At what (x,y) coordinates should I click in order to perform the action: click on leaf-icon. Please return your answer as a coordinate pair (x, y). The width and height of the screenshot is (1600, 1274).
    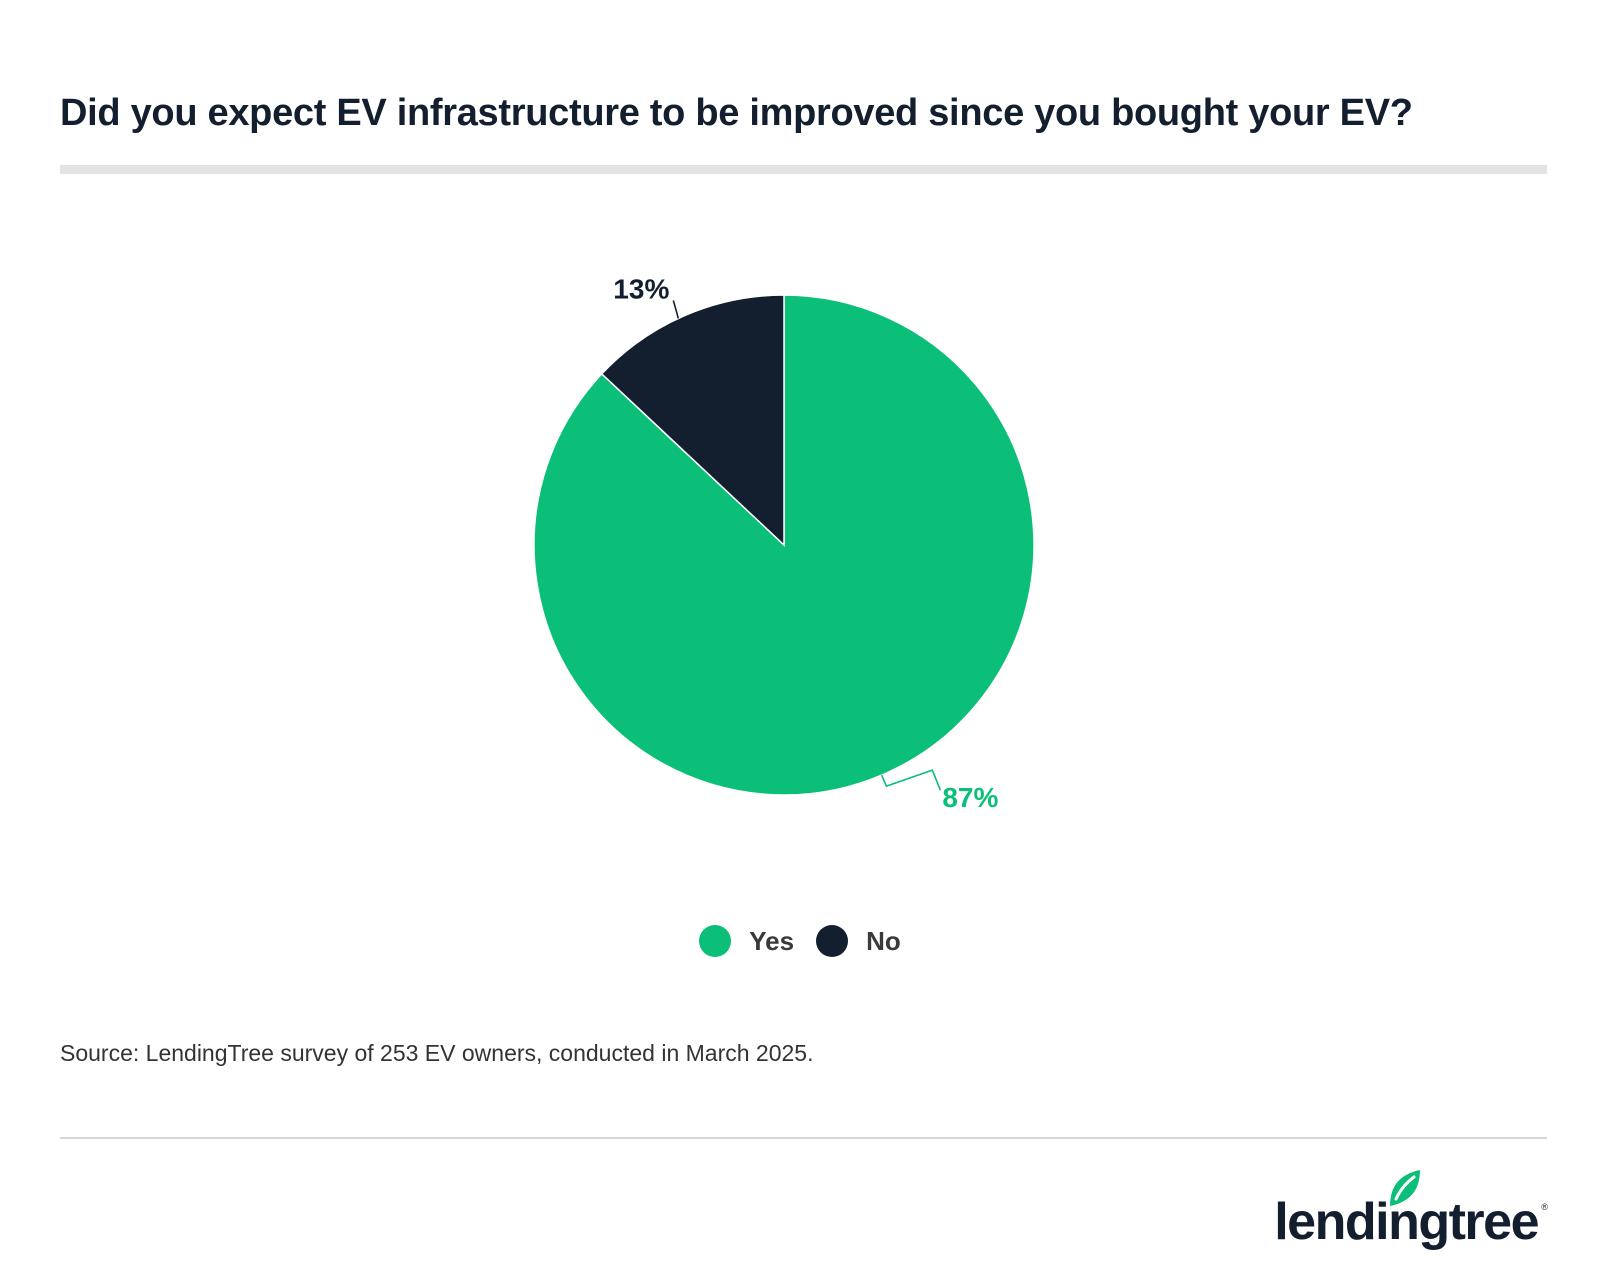
    Looking at the image, I should click on (1405, 1188).